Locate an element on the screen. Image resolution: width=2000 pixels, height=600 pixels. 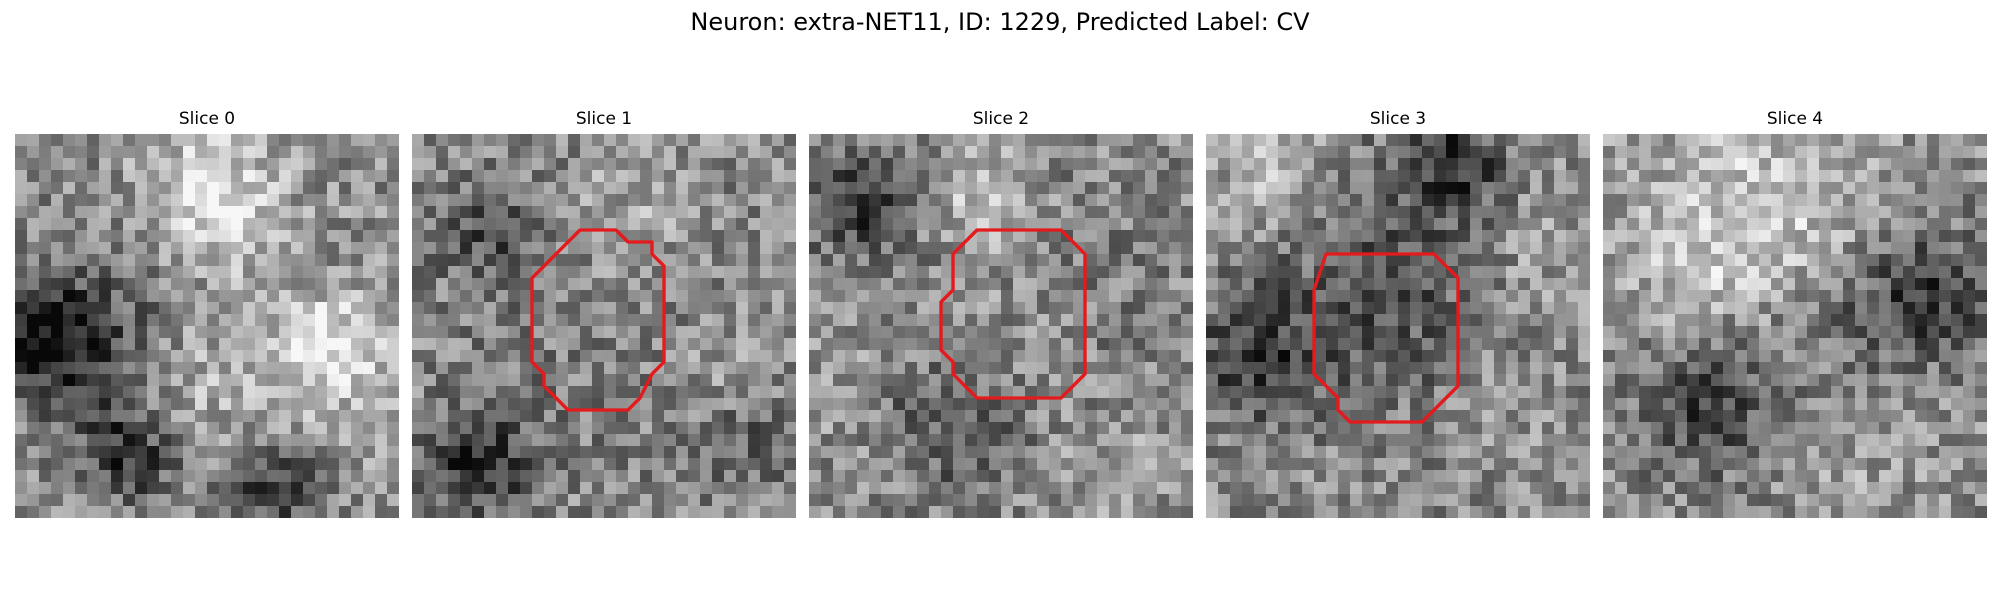
slice-panel-2: Slice 2 is located at coordinates (1001, 313).